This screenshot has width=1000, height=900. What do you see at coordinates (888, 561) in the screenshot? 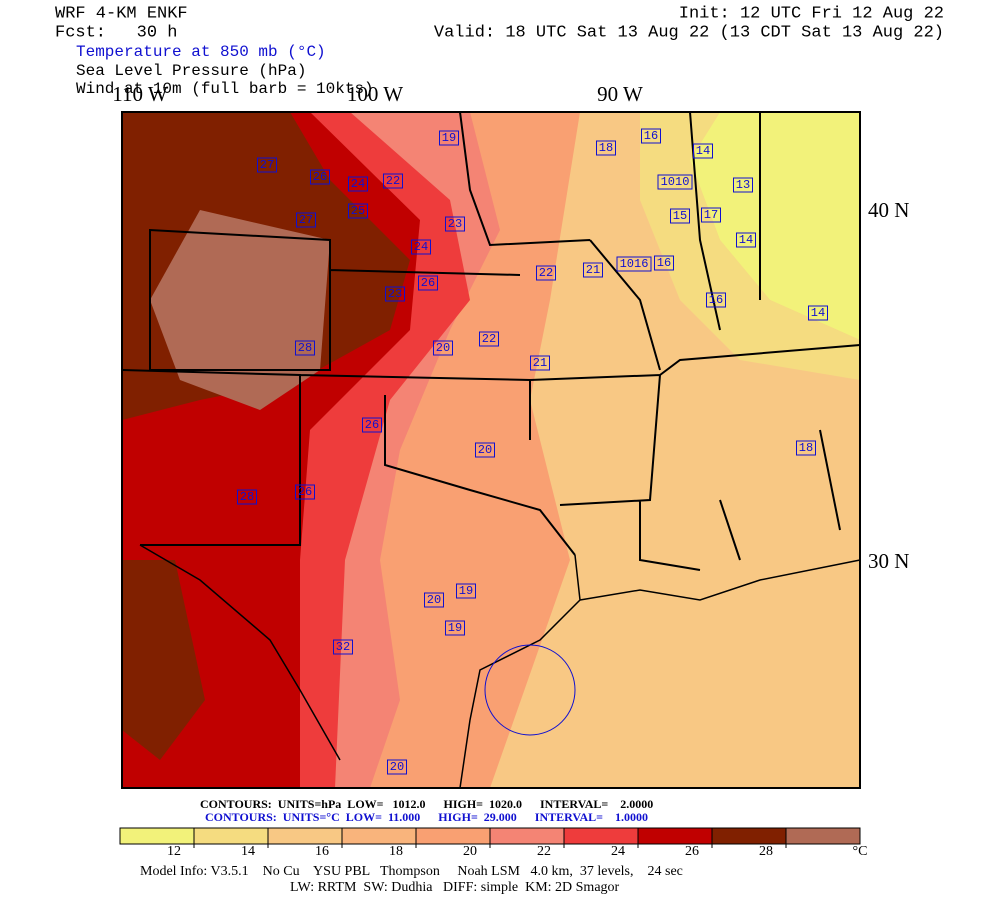
I see `latitude-label: 30 N` at bounding box center [888, 561].